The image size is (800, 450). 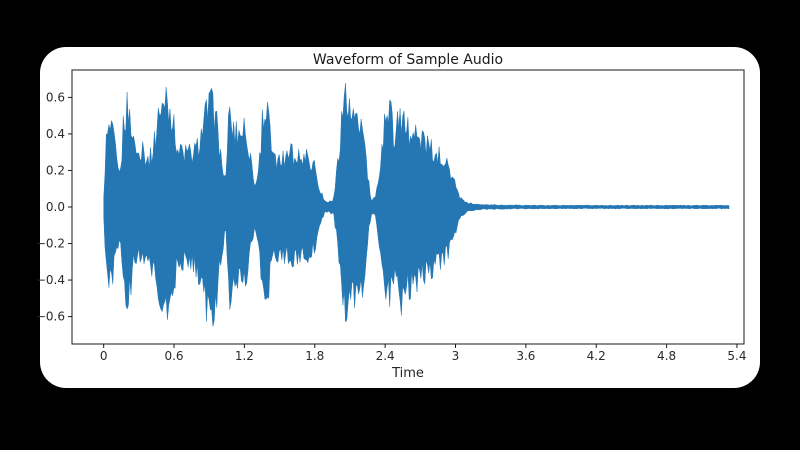 What do you see at coordinates (55, 170) in the screenshot?
I see `y-tick-label: 0.2` at bounding box center [55, 170].